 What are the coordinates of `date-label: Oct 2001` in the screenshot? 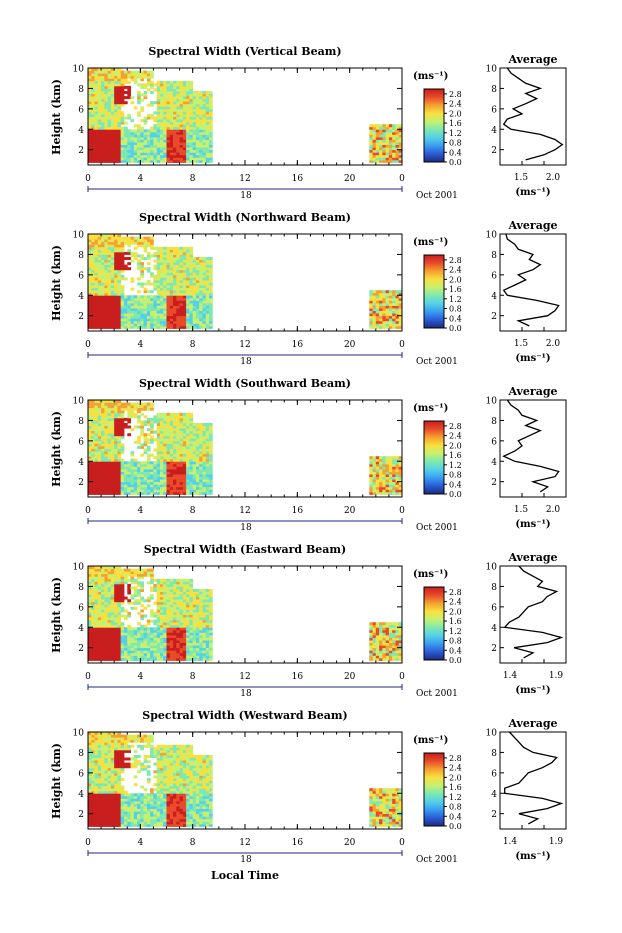 It's located at (437, 362).